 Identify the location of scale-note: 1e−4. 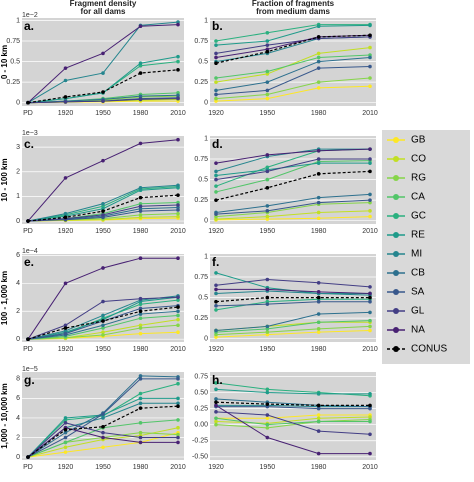
(30, 251).